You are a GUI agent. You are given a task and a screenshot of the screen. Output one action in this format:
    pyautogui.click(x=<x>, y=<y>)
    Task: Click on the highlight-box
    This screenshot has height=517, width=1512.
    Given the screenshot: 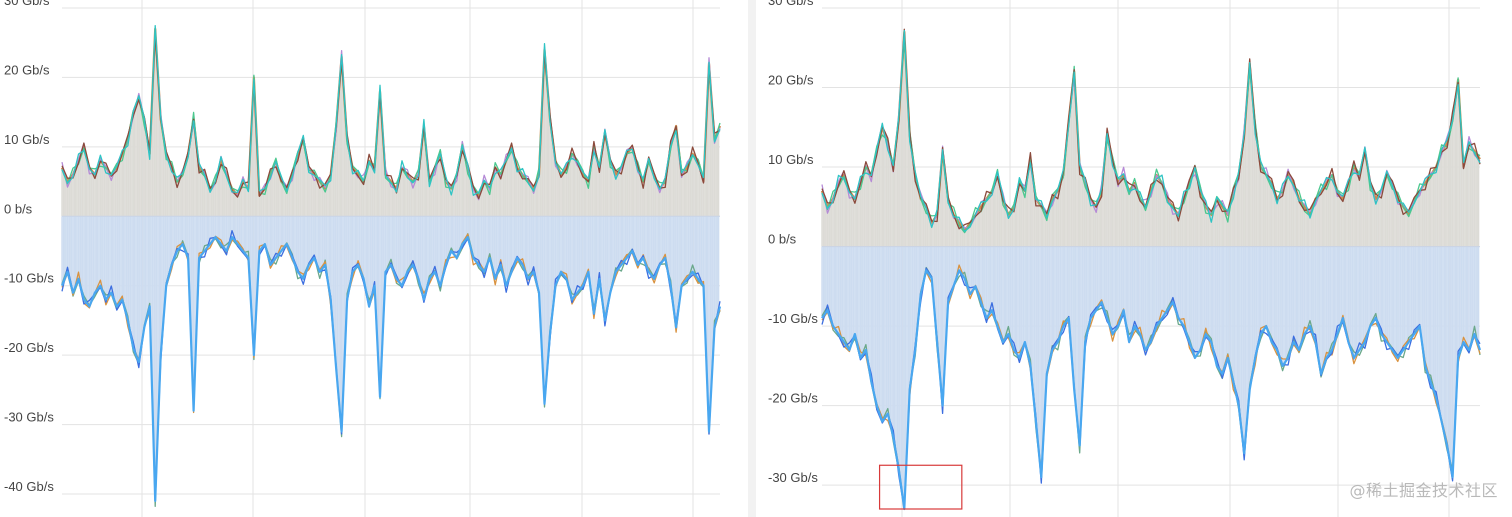 What is the action you would take?
    pyautogui.click(x=920, y=487)
    